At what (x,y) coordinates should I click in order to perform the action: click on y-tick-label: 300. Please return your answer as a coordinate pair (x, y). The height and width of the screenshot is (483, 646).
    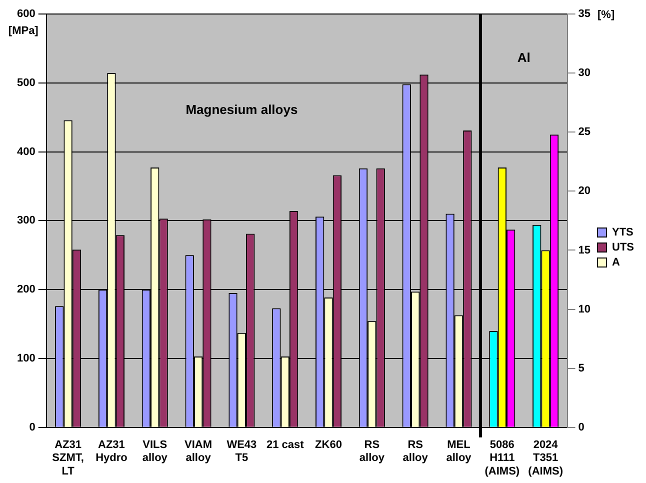
    Looking at the image, I should click on (26, 220).